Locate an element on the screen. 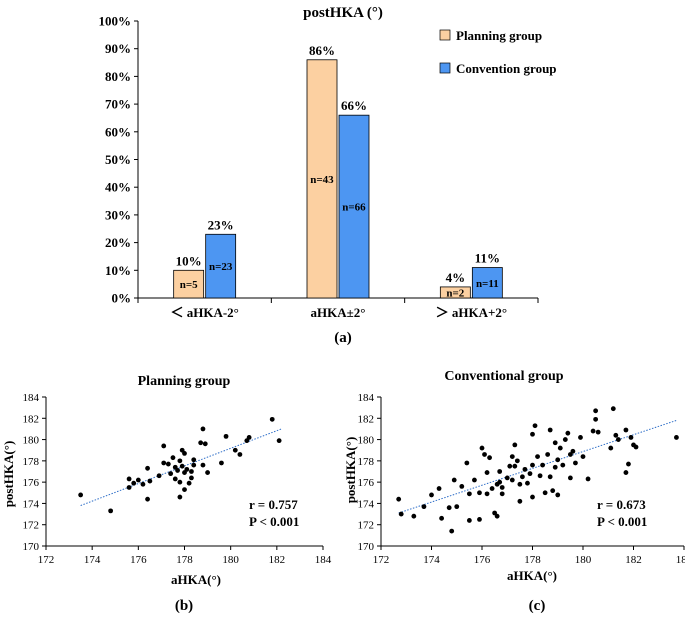  bar-value-label: 23% is located at coordinates (221, 224).